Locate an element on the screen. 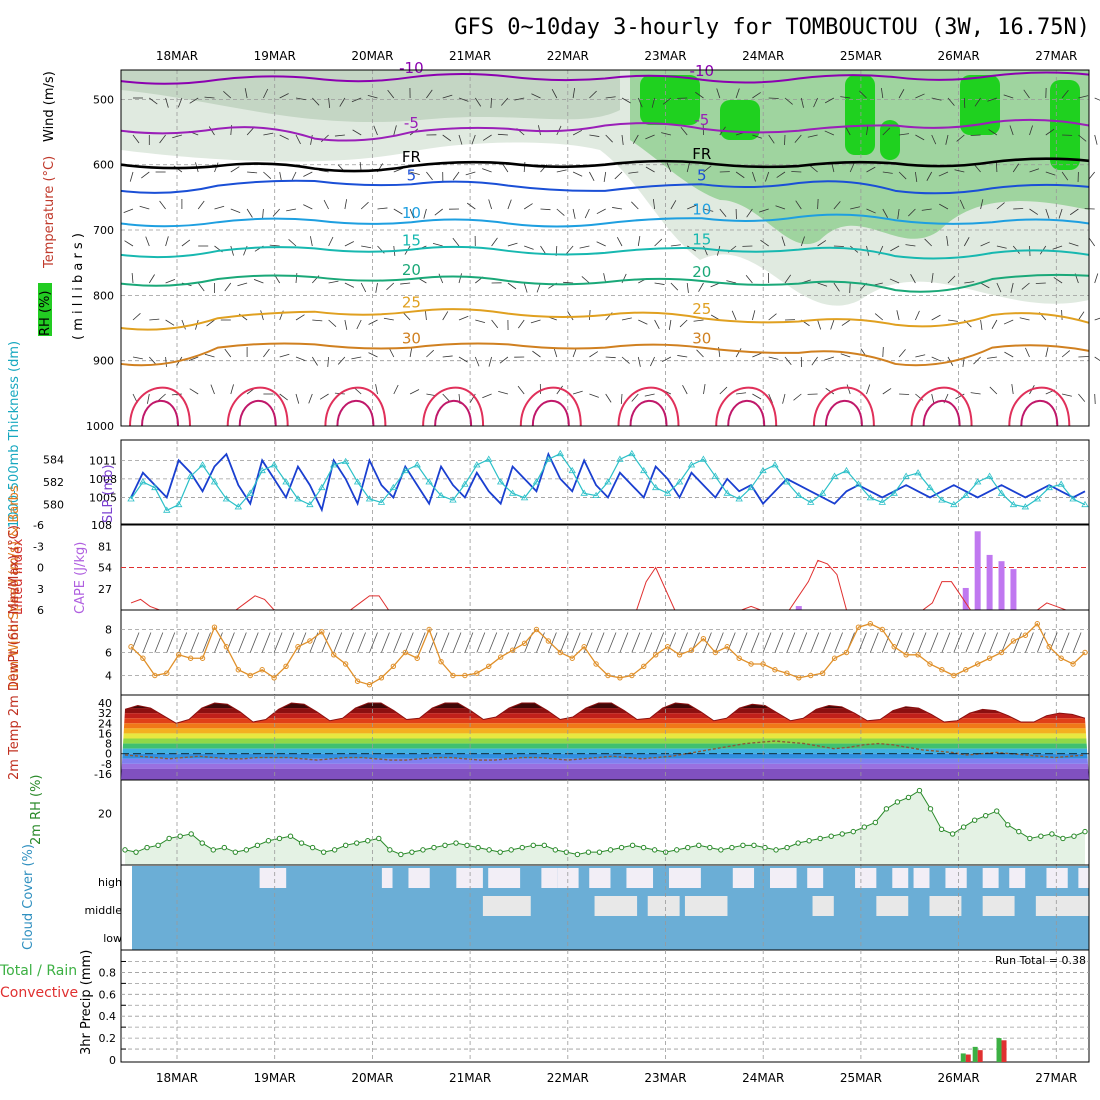 The width and height of the screenshot is (1100, 1100). li-tick-label: 6 is located at coordinates (40, 610).